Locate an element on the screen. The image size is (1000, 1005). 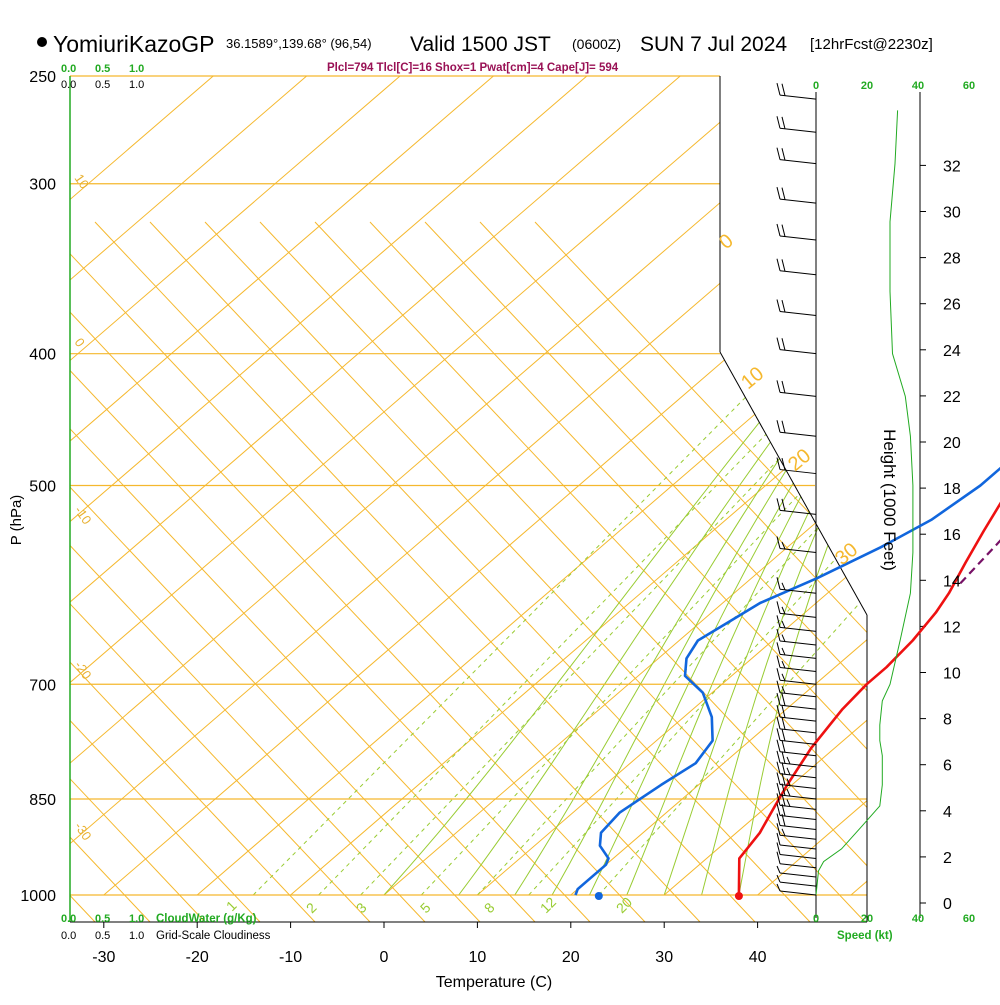
height-tick-label: 24 is located at coordinates (952, 351).